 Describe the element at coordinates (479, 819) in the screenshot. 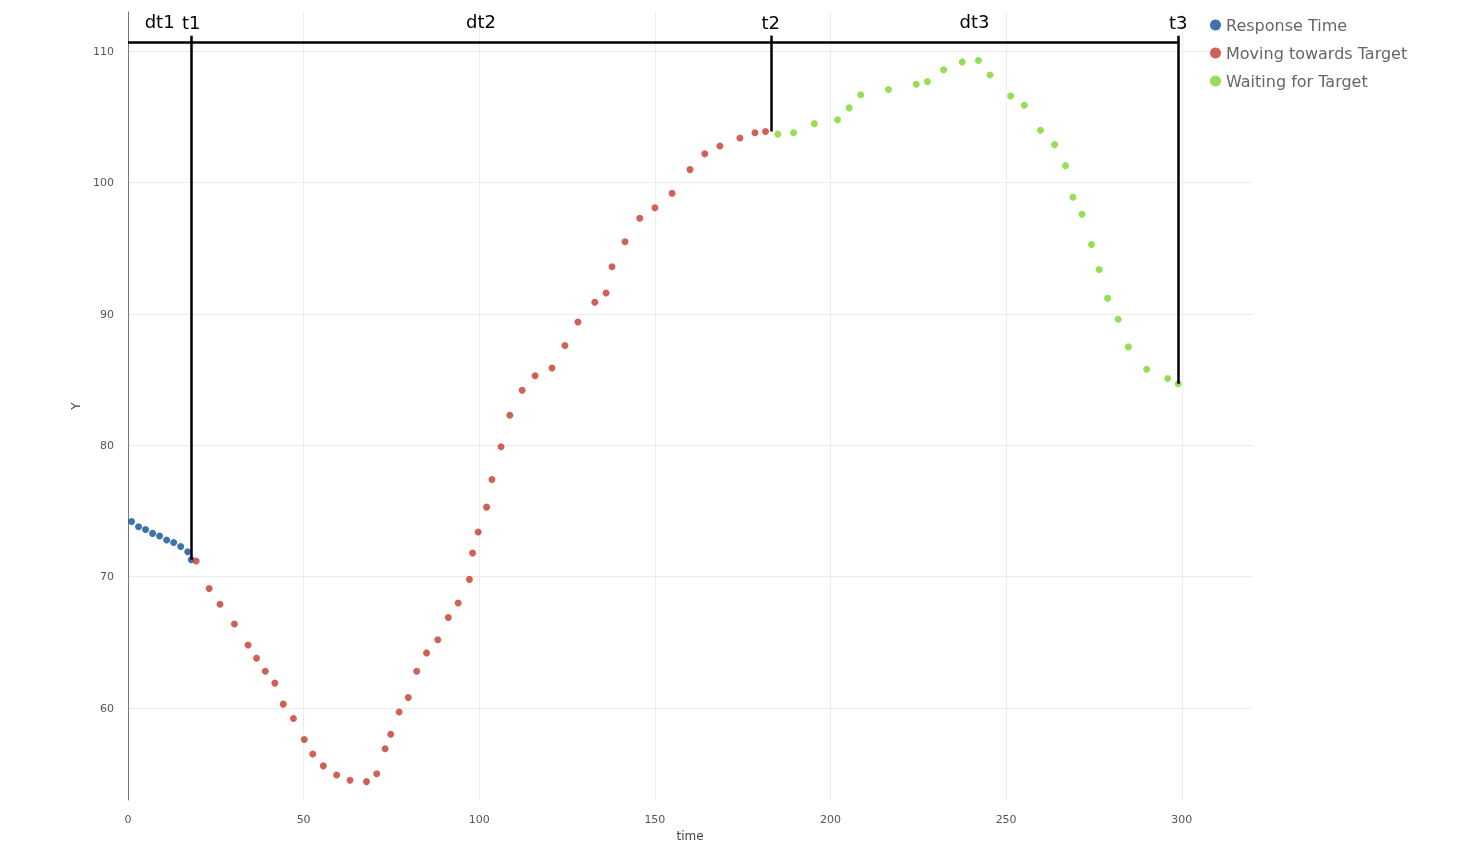

I see `x-tick-label: 100` at that location.